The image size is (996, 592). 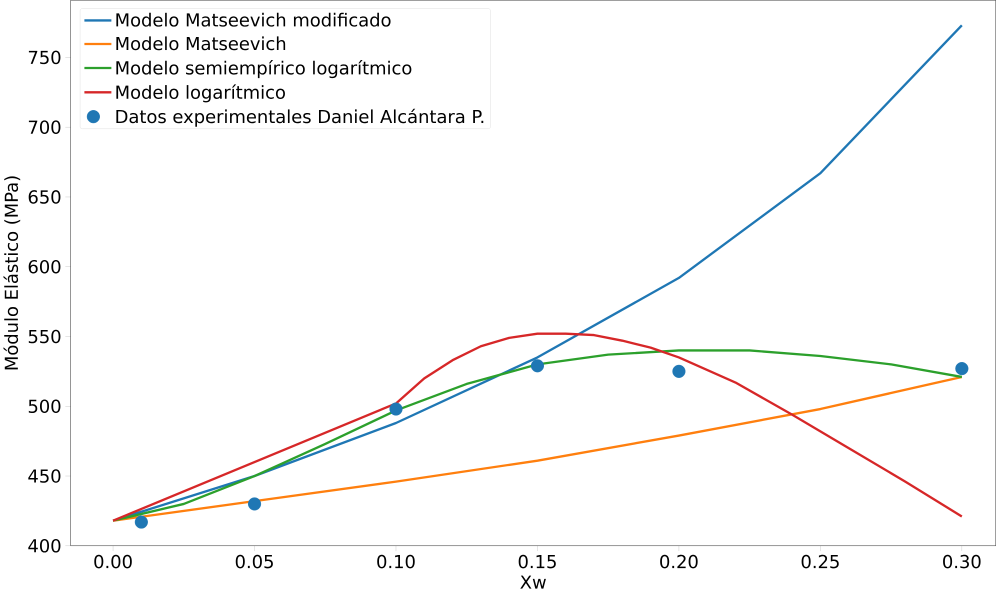 I want to click on y-tick-label: 550, so click(x=44, y=337).